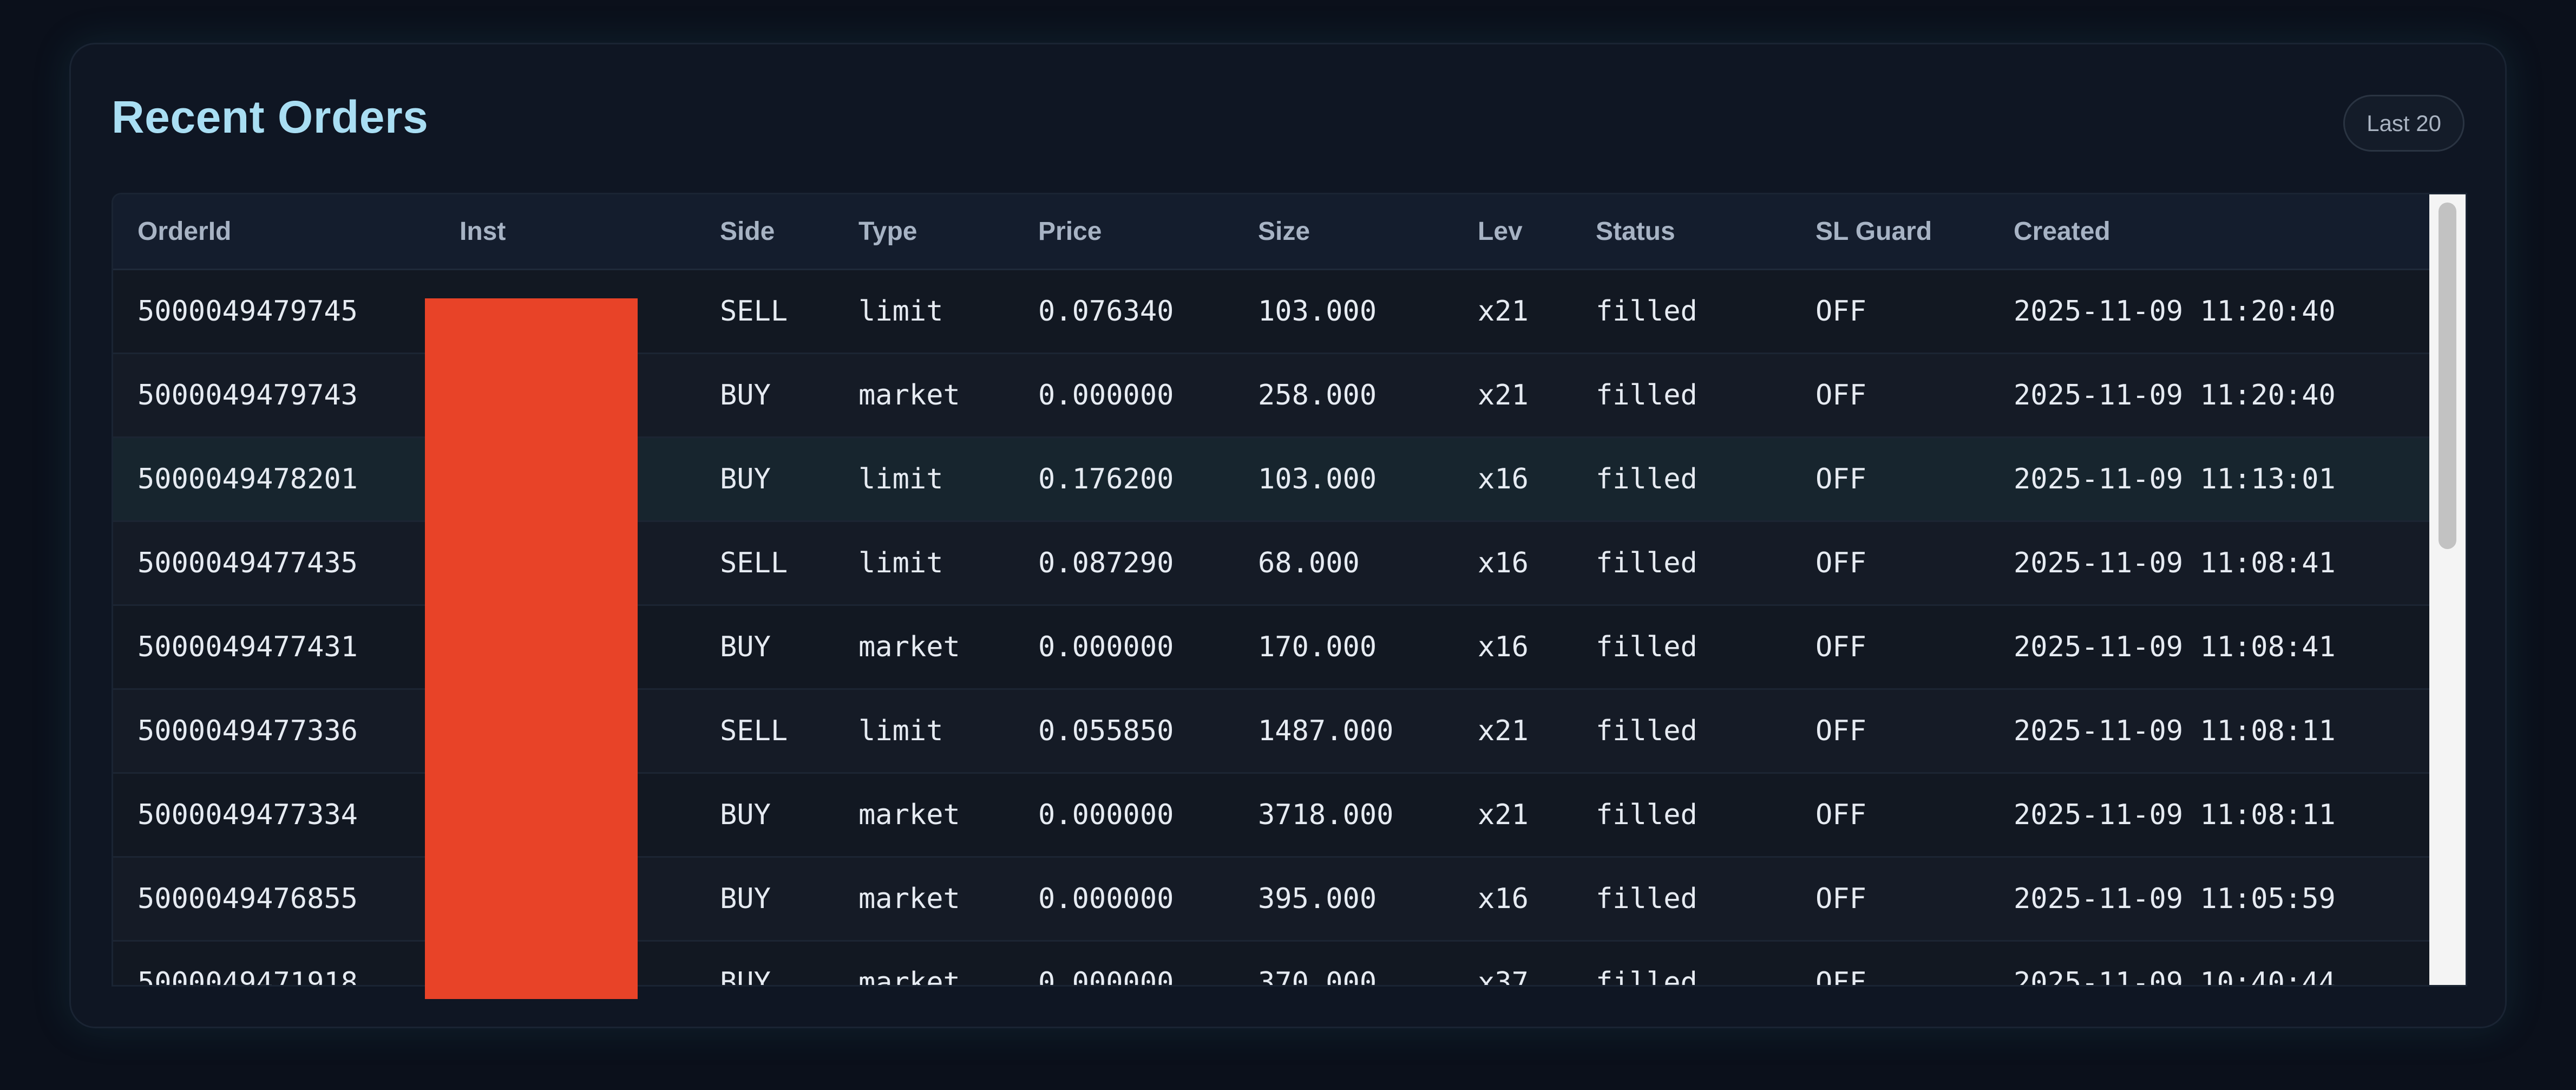  Describe the element at coordinates (248, 647) in the screenshot. I see `cell-orderid: 5000049477431` at that location.